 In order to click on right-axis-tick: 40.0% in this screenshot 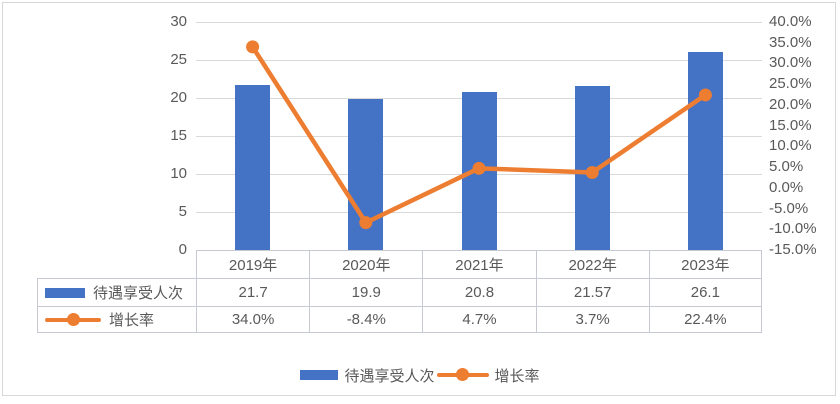, I will do `click(790, 21)`.